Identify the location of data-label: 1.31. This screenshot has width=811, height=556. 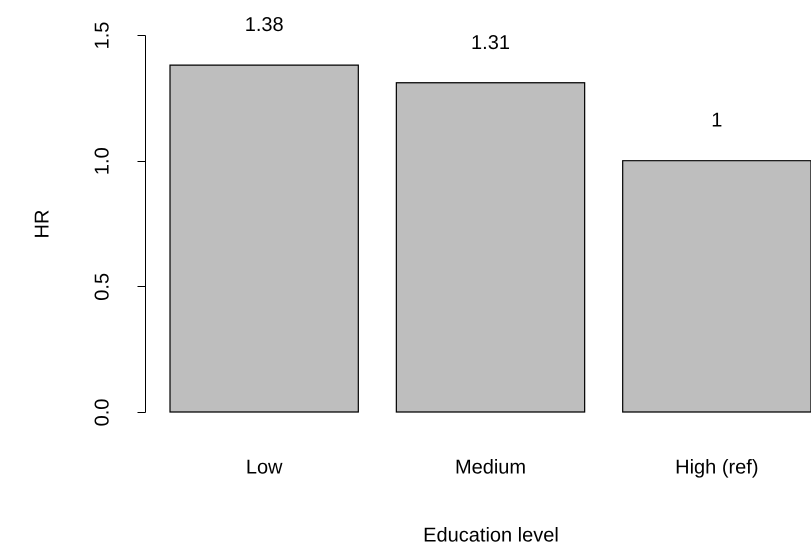
(490, 43).